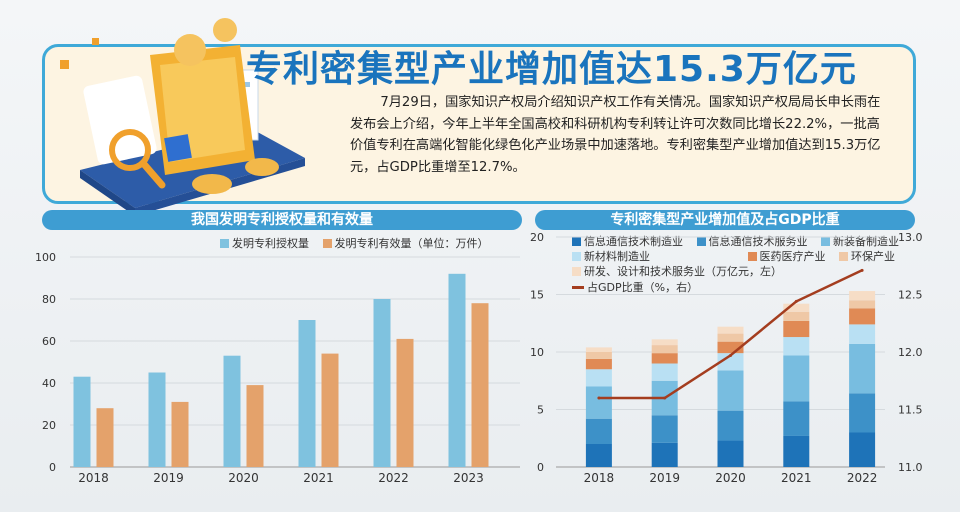 The height and width of the screenshot is (512, 960). Describe the element at coordinates (52, 467) in the screenshot. I see `y-tick-label: 0` at that location.